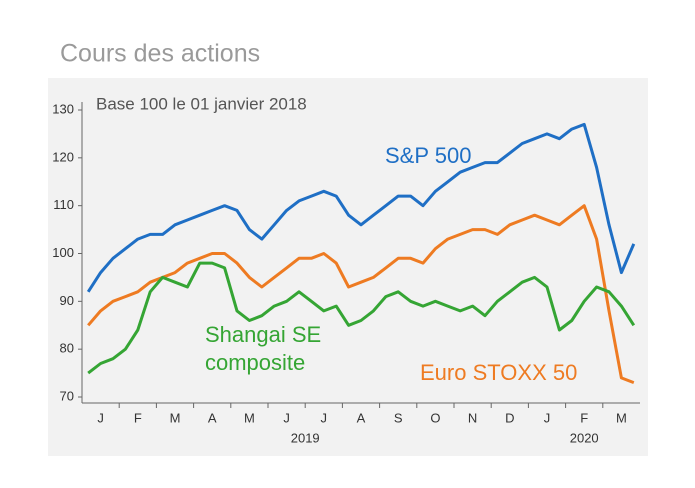 The width and height of the screenshot is (695, 488). Describe the element at coordinates (67, 395) in the screenshot. I see `y-tick-label: 70` at that location.